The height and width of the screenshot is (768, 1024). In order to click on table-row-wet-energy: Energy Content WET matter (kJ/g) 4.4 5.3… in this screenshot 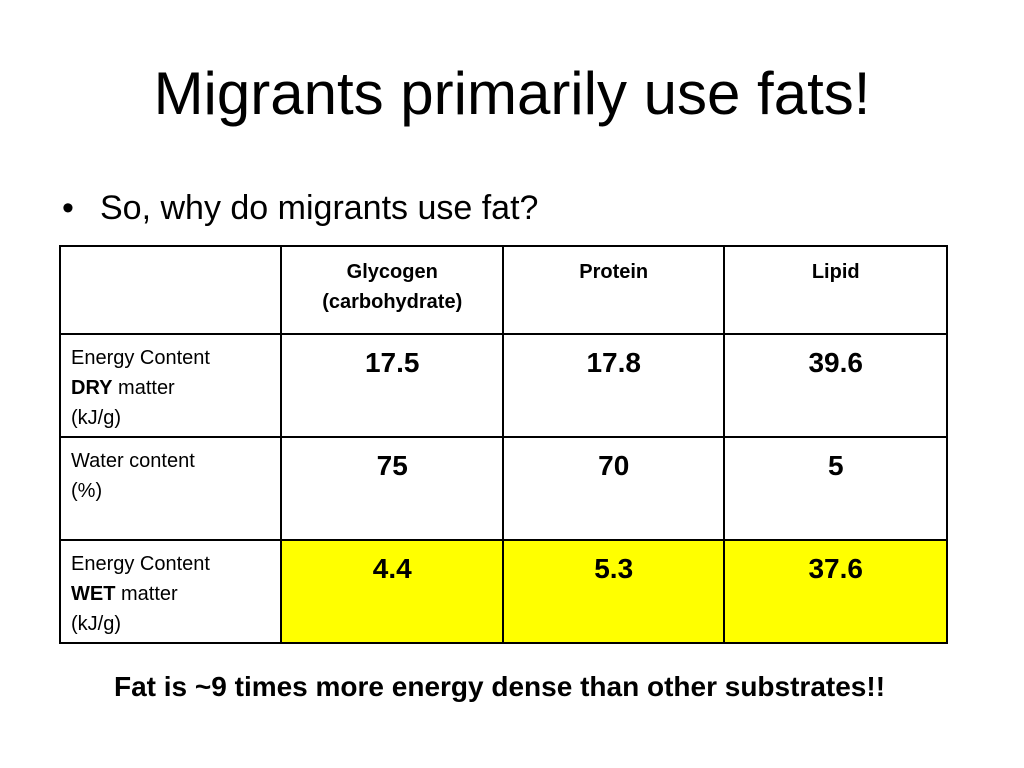, I will do `click(503, 591)`.